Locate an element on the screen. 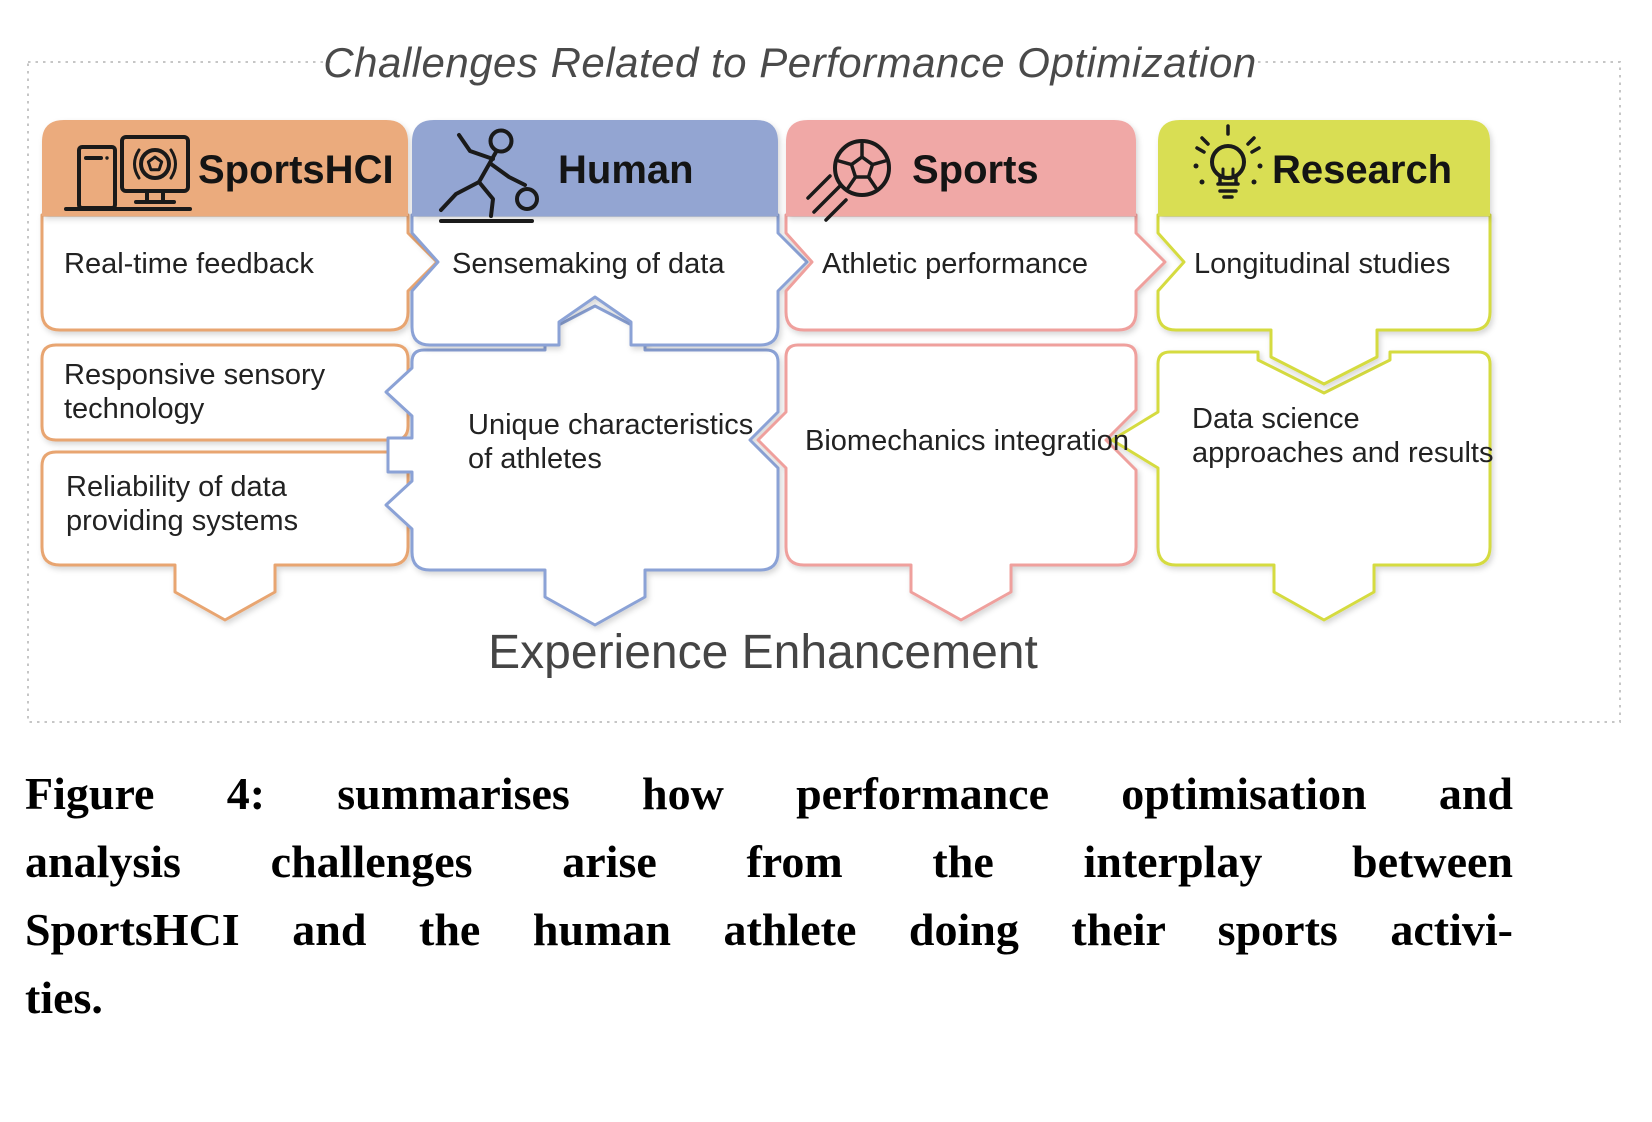 The width and height of the screenshot is (1652, 1122). title-backdrop is located at coordinates (792, 63).